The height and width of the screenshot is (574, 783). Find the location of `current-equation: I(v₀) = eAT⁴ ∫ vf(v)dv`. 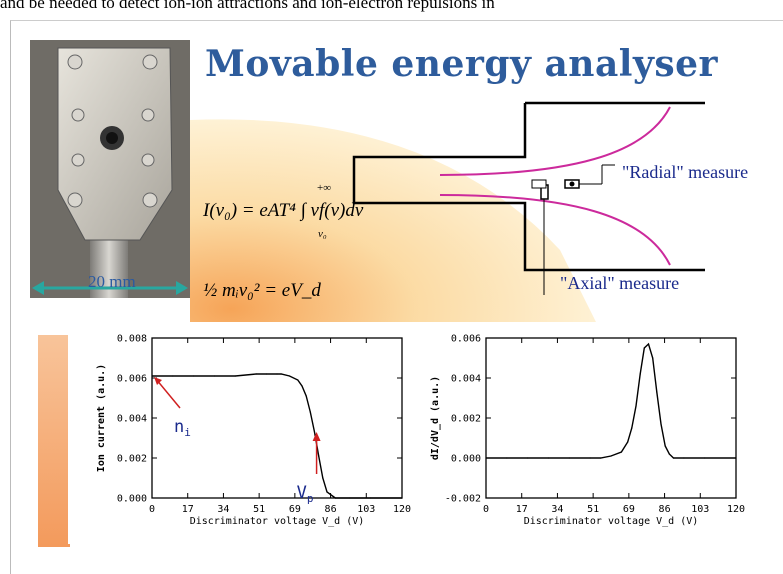

current-equation: I(v₀) = eAT⁴ ∫ vf(v)dv is located at coordinates (283, 211).